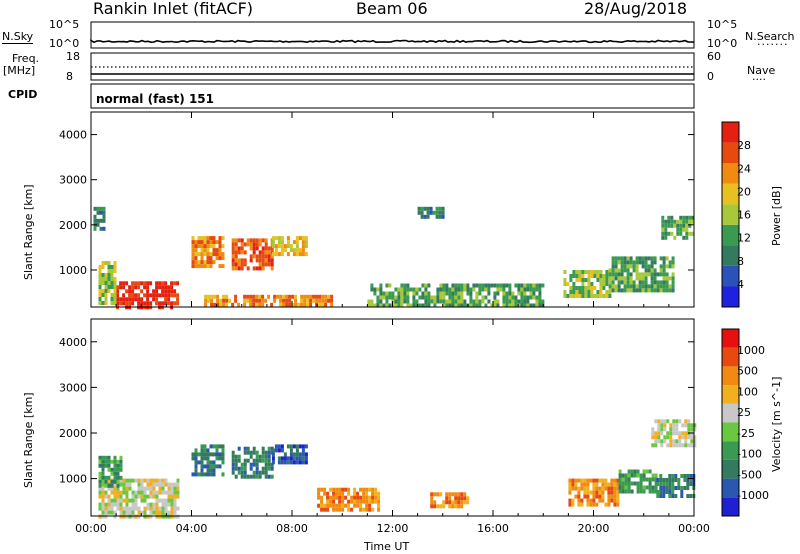 Image resolution: width=800 pixels, height=554 pixels. I want to click on cpid-label: CPID, so click(23, 94).